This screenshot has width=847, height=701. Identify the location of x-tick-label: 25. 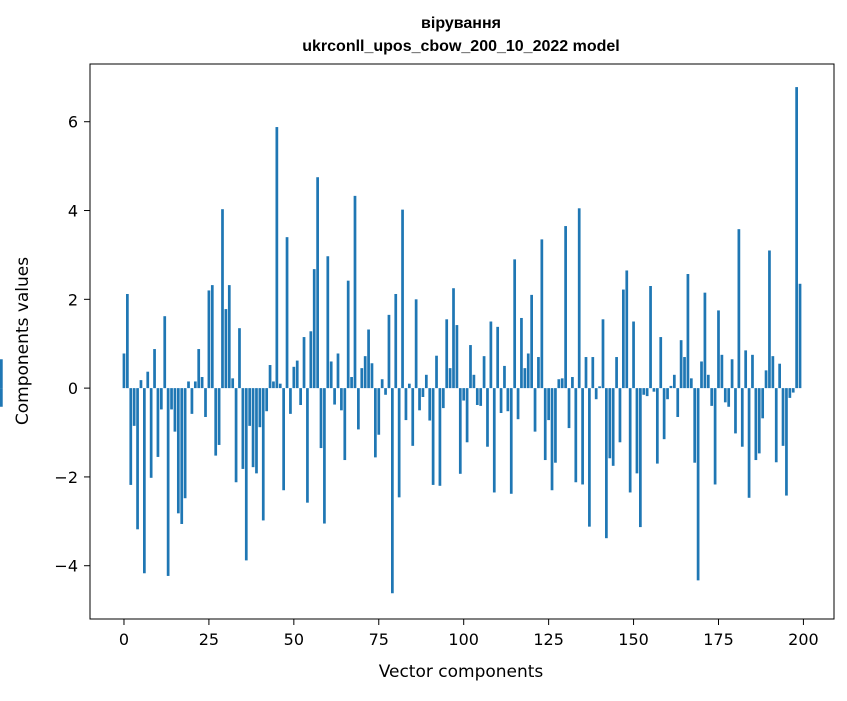
(209, 639).